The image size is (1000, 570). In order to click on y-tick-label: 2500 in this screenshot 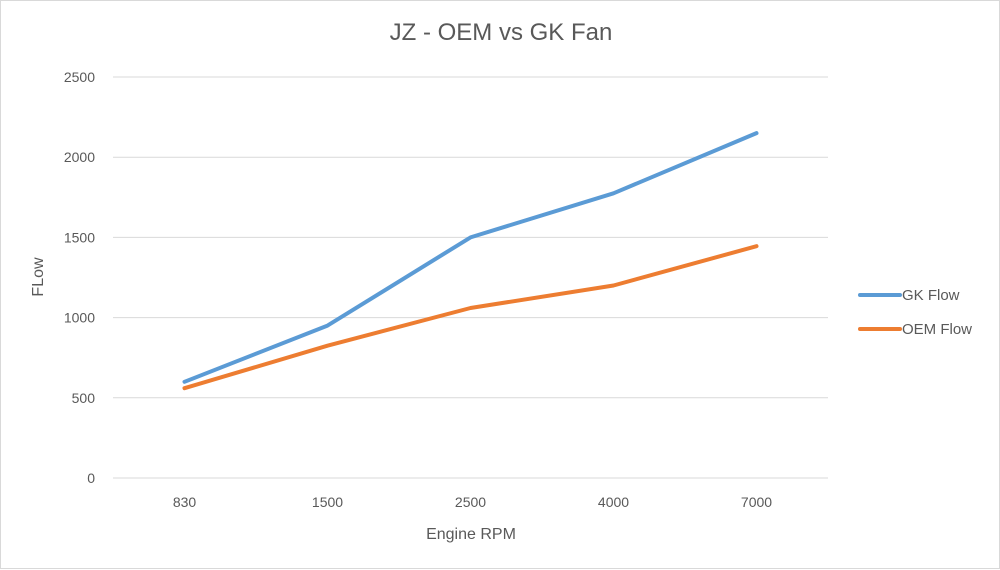, I will do `click(79, 77)`.